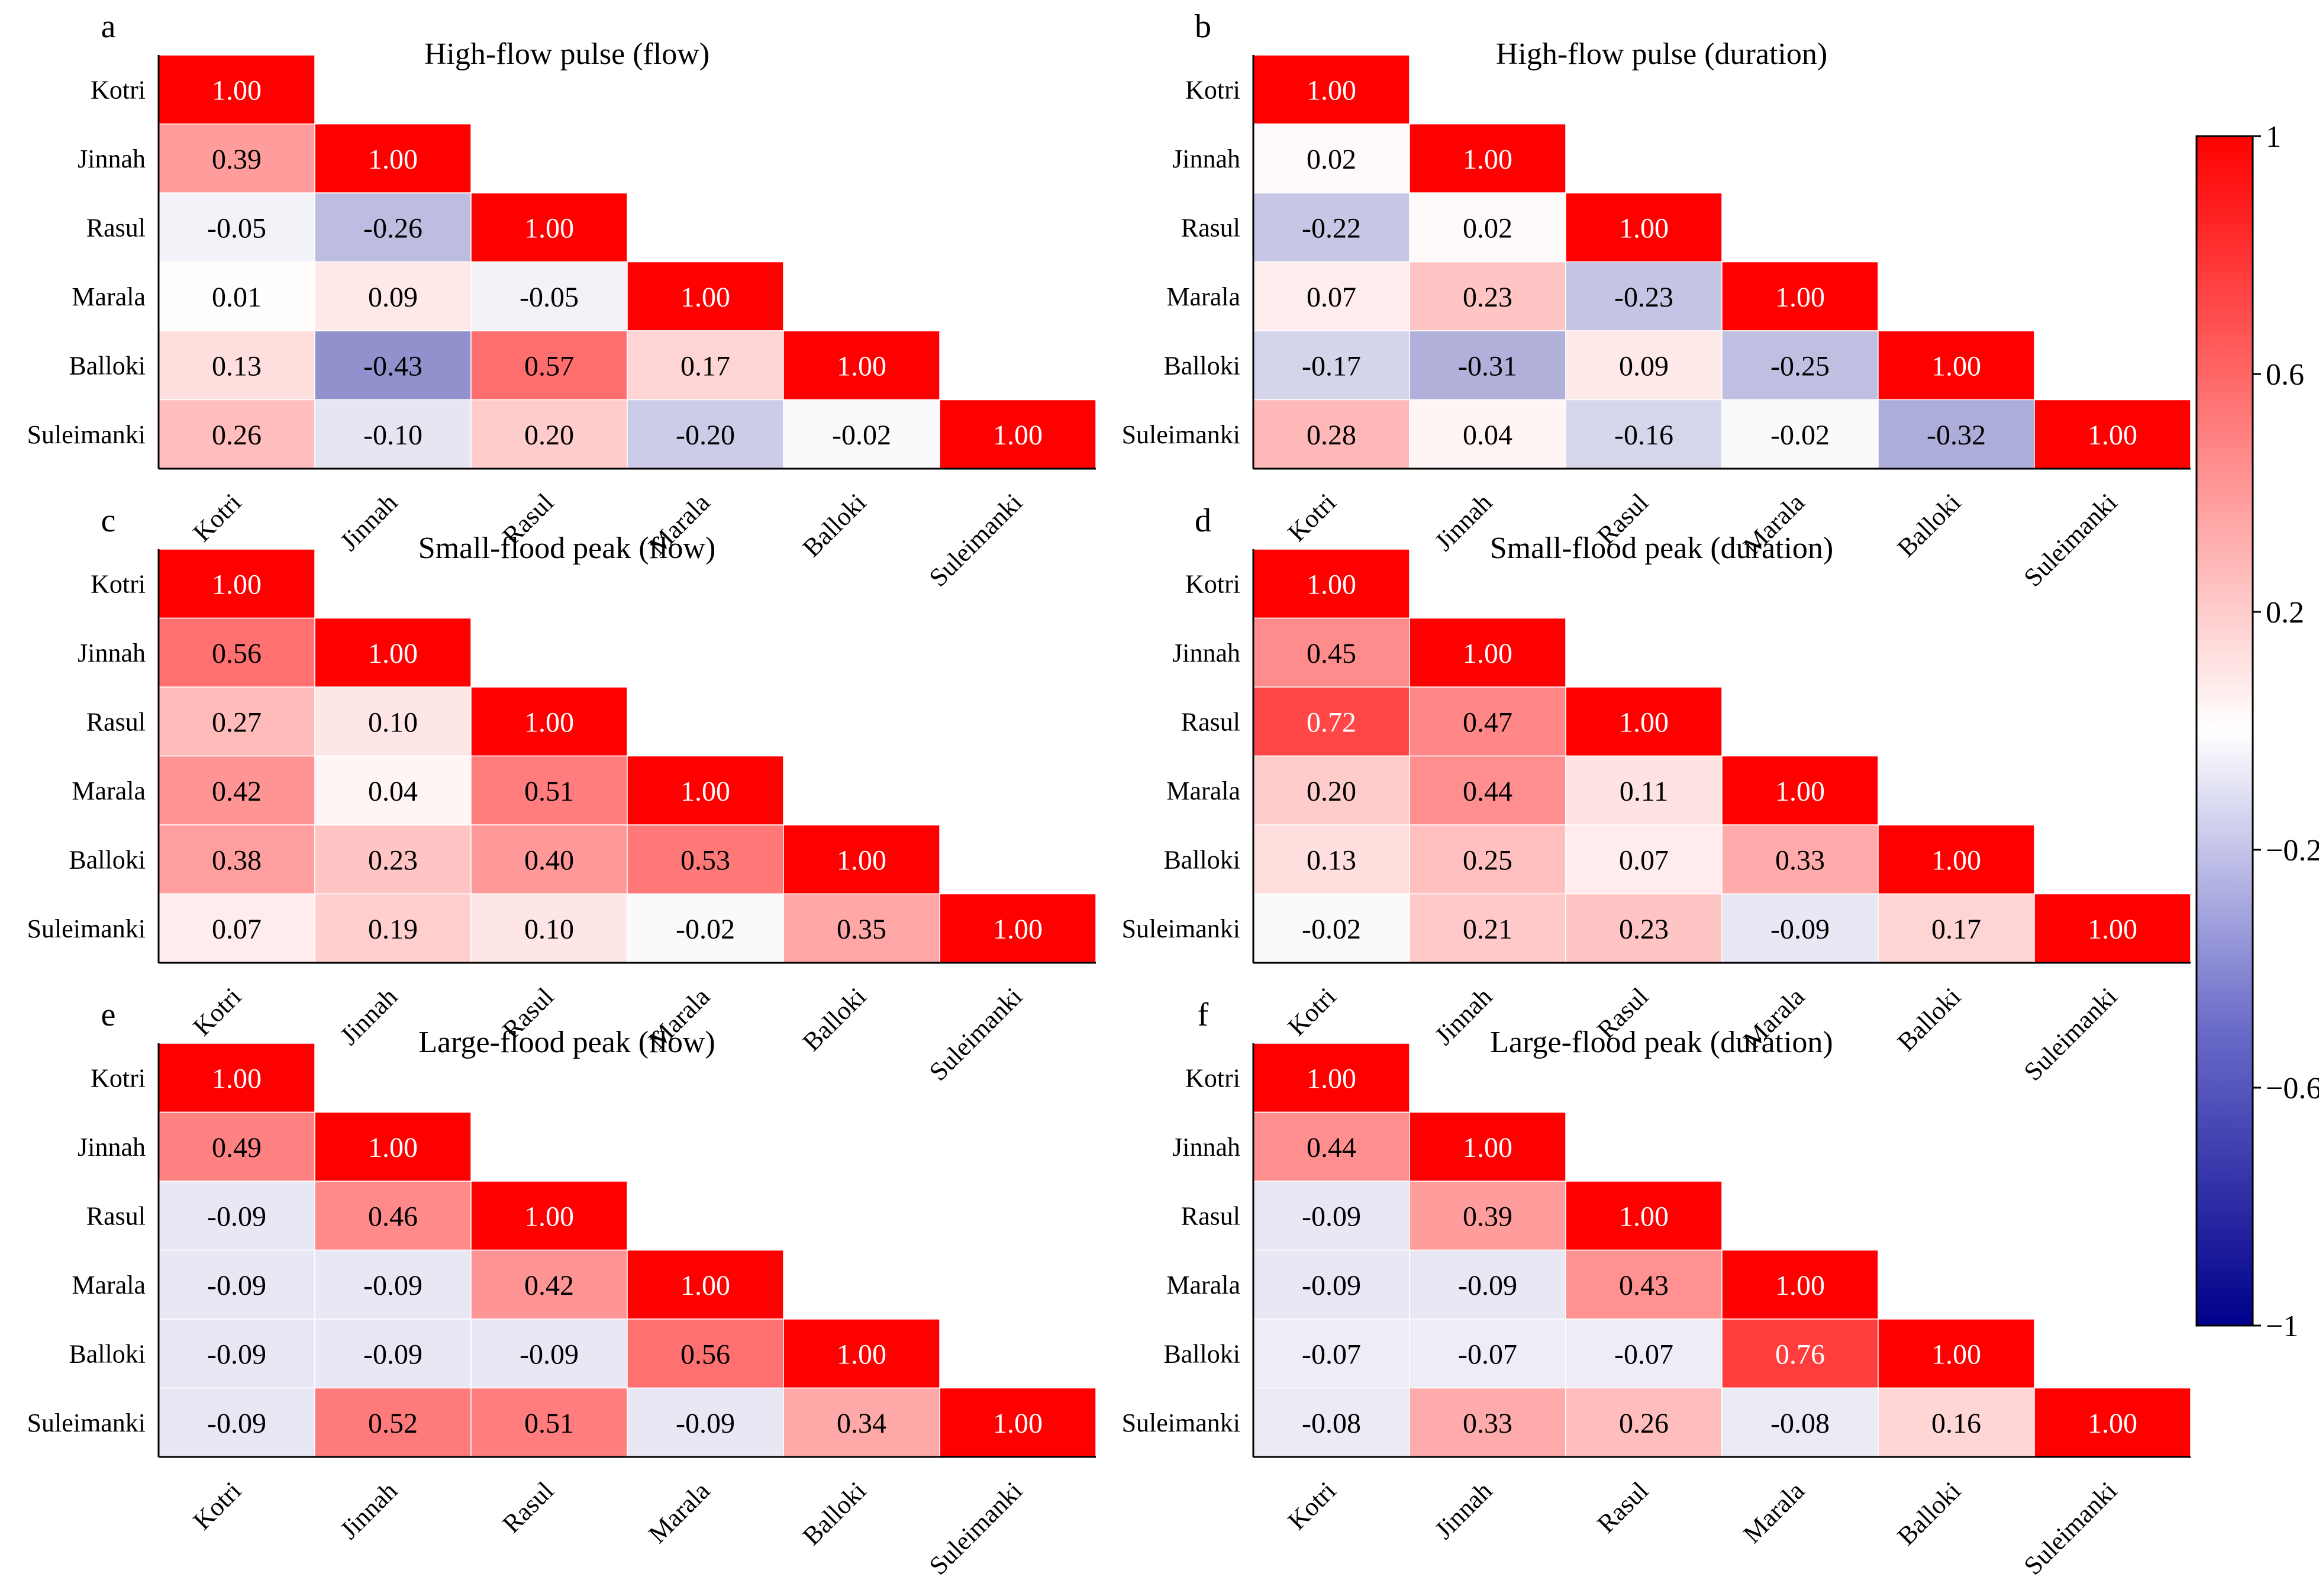  I want to click on cell-value-label: 0.34, so click(861, 1423).